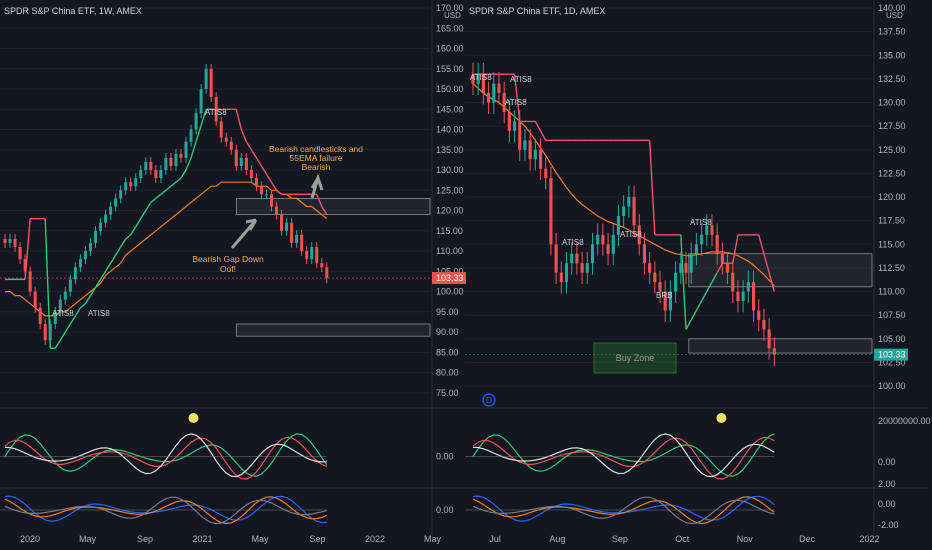 This screenshot has height=550, width=932. I want to click on indicator-axis-label: 20000000.00, so click(904, 421).